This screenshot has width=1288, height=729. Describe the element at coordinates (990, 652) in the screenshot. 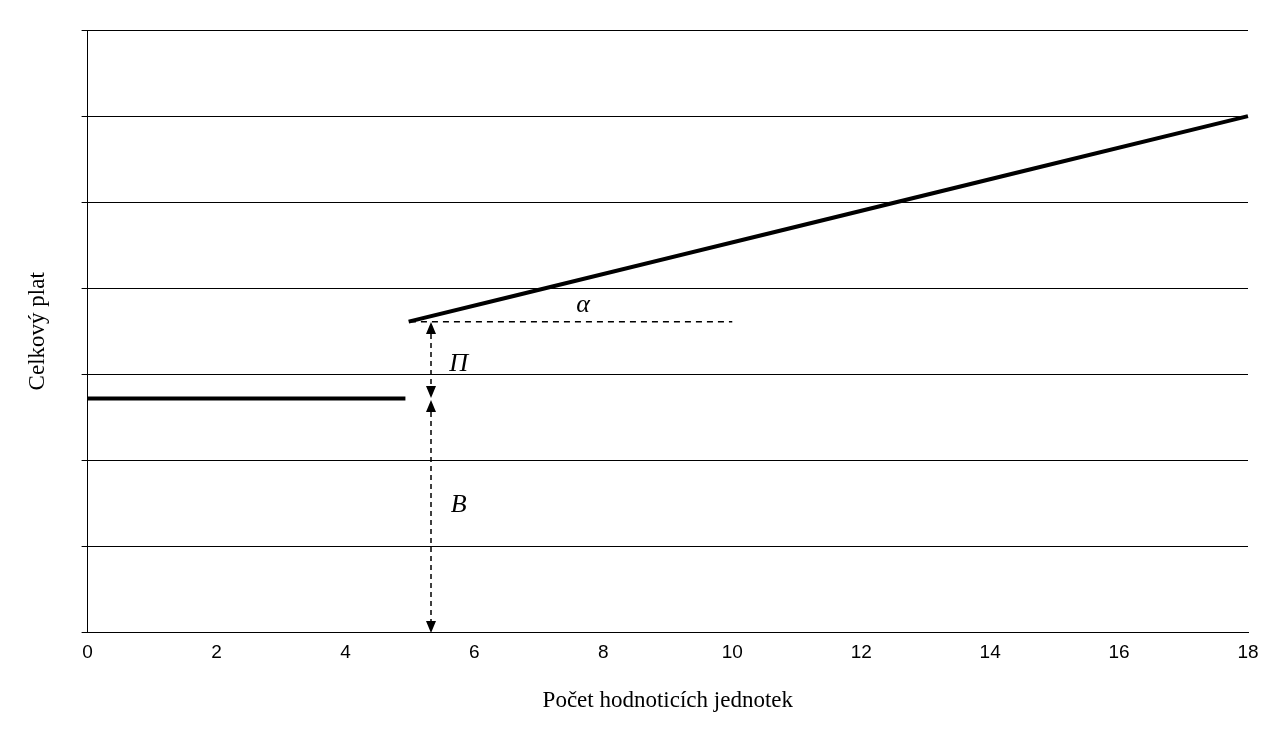

I see `x-tick-label: 14` at that location.